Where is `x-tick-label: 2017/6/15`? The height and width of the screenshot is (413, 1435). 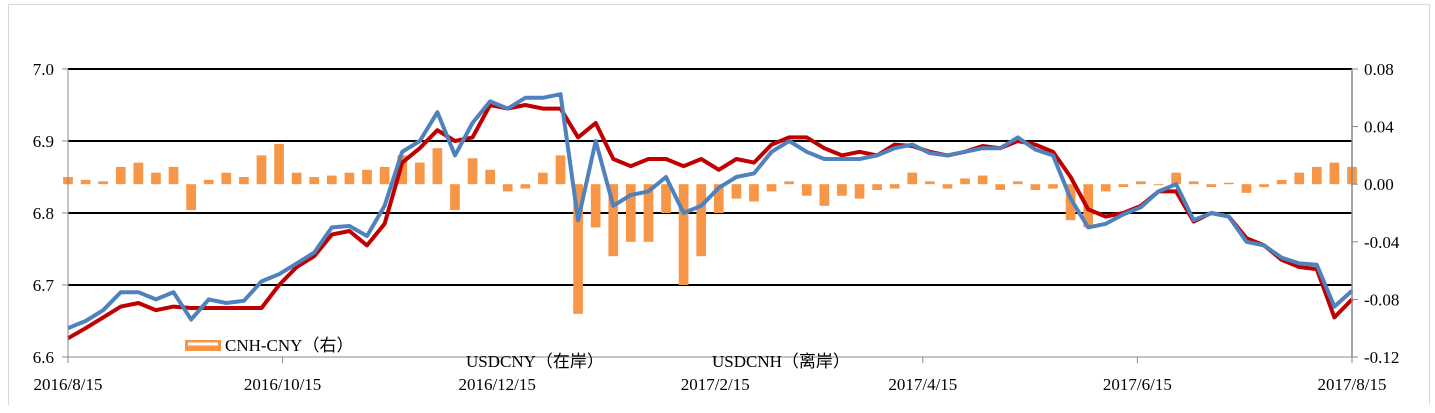
x-tick-label: 2017/6/15 is located at coordinates (1137, 384).